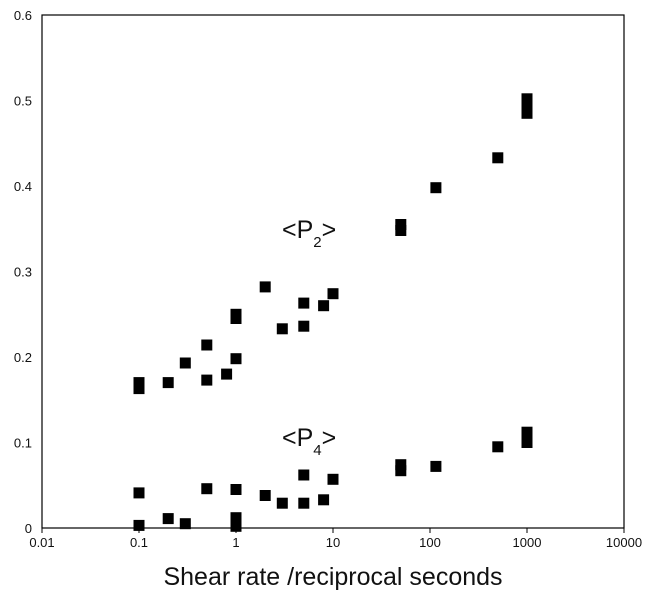 The height and width of the screenshot is (593, 646). Describe the element at coordinates (235, 542) in the screenshot. I see `x-tick-label: 1` at that location.